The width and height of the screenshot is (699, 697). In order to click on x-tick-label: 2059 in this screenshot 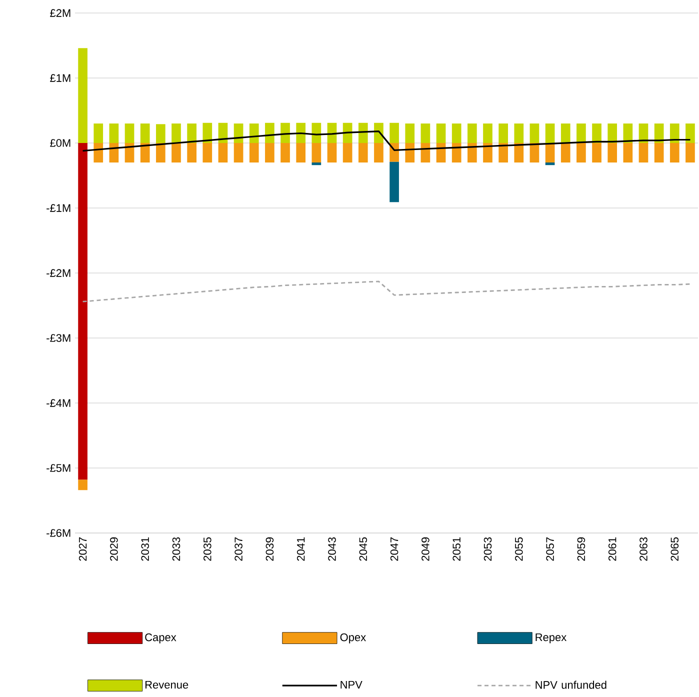, I will do `click(581, 549)`.